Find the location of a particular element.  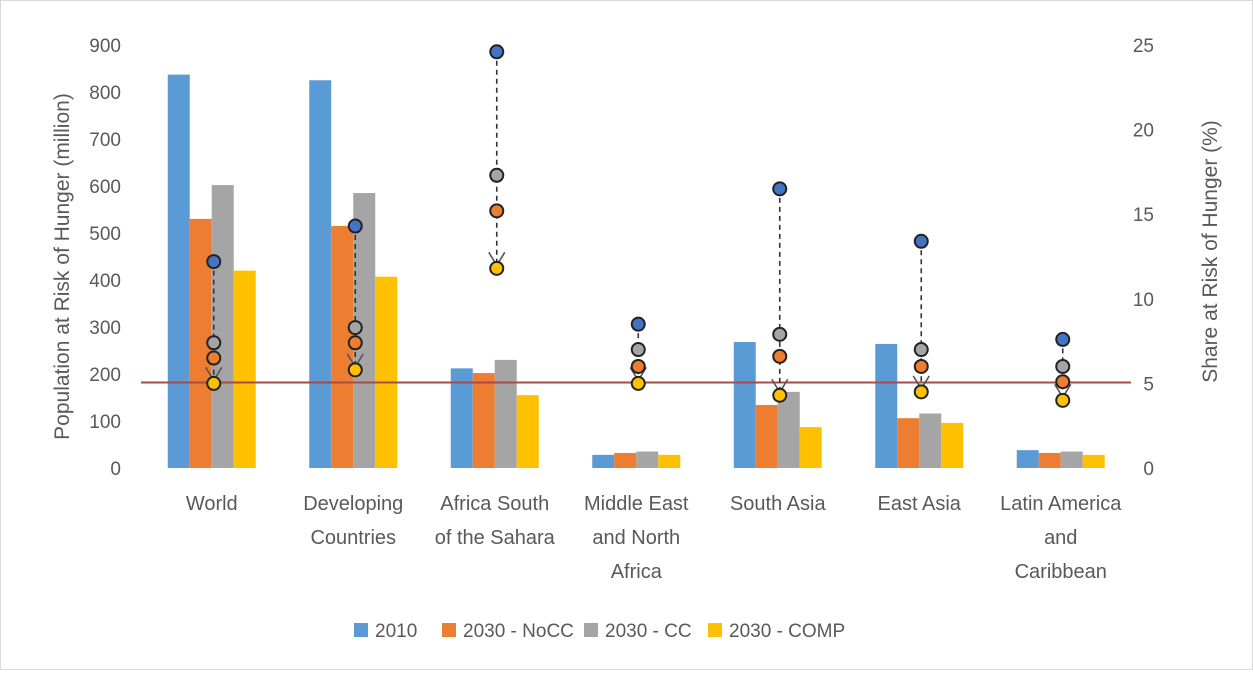

y2-axis-title: Share at Risk of Hunger (%) is located at coordinates (1210, 251).